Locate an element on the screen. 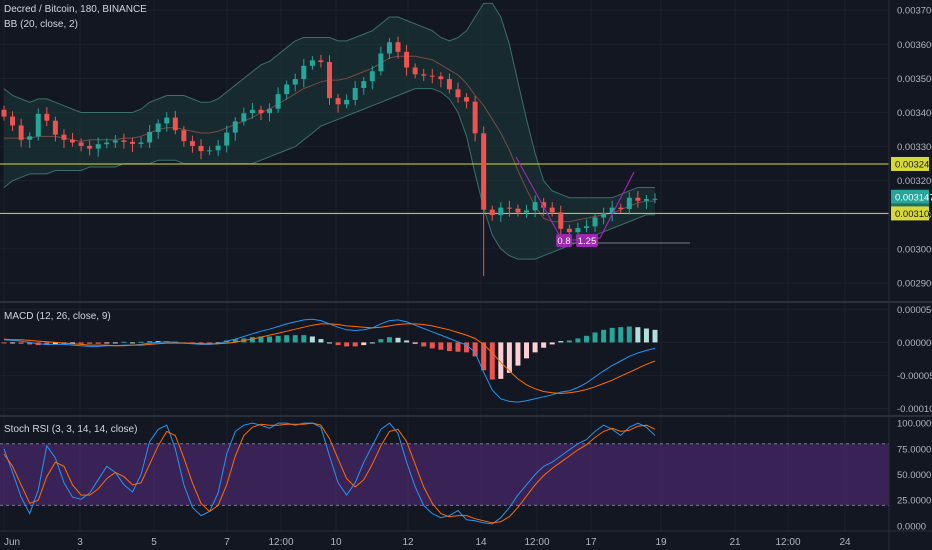 Image resolution: width=932 pixels, height=550 pixels. horizontal-levels is located at coordinates (444, 188).